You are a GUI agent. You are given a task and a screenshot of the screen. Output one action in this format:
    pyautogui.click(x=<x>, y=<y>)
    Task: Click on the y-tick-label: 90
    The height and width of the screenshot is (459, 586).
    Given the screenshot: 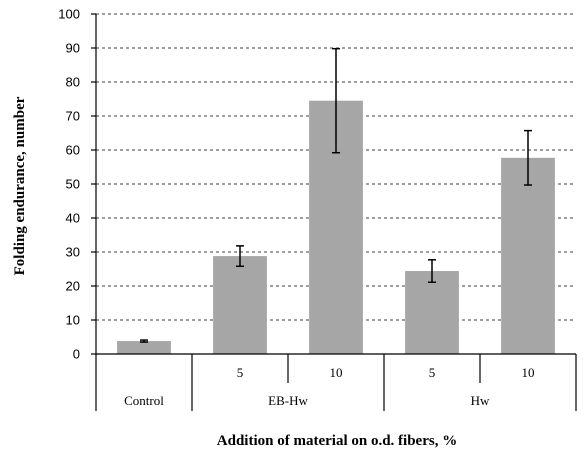 What is the action you would take?
    pyautogui.click(x=73, y=48)
    